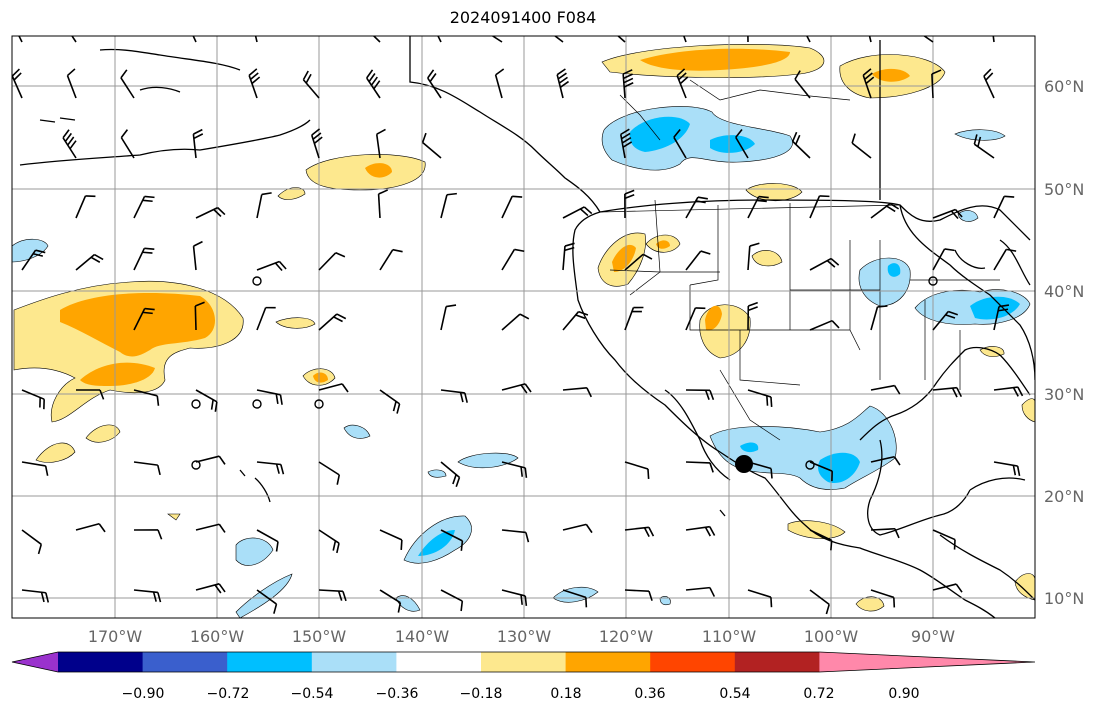  I want to click on lon-label: 170°W, so click(115, 636).